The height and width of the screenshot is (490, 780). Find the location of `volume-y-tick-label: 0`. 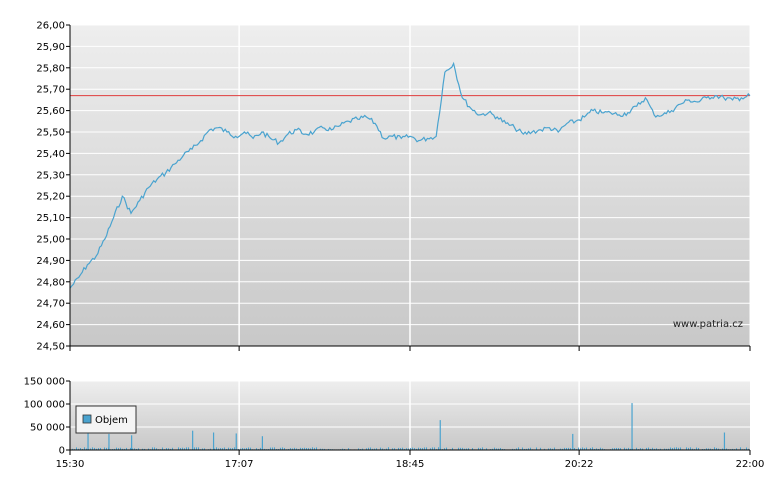

volume-y-tick-label: 0 is located at coordinates (62, 451).